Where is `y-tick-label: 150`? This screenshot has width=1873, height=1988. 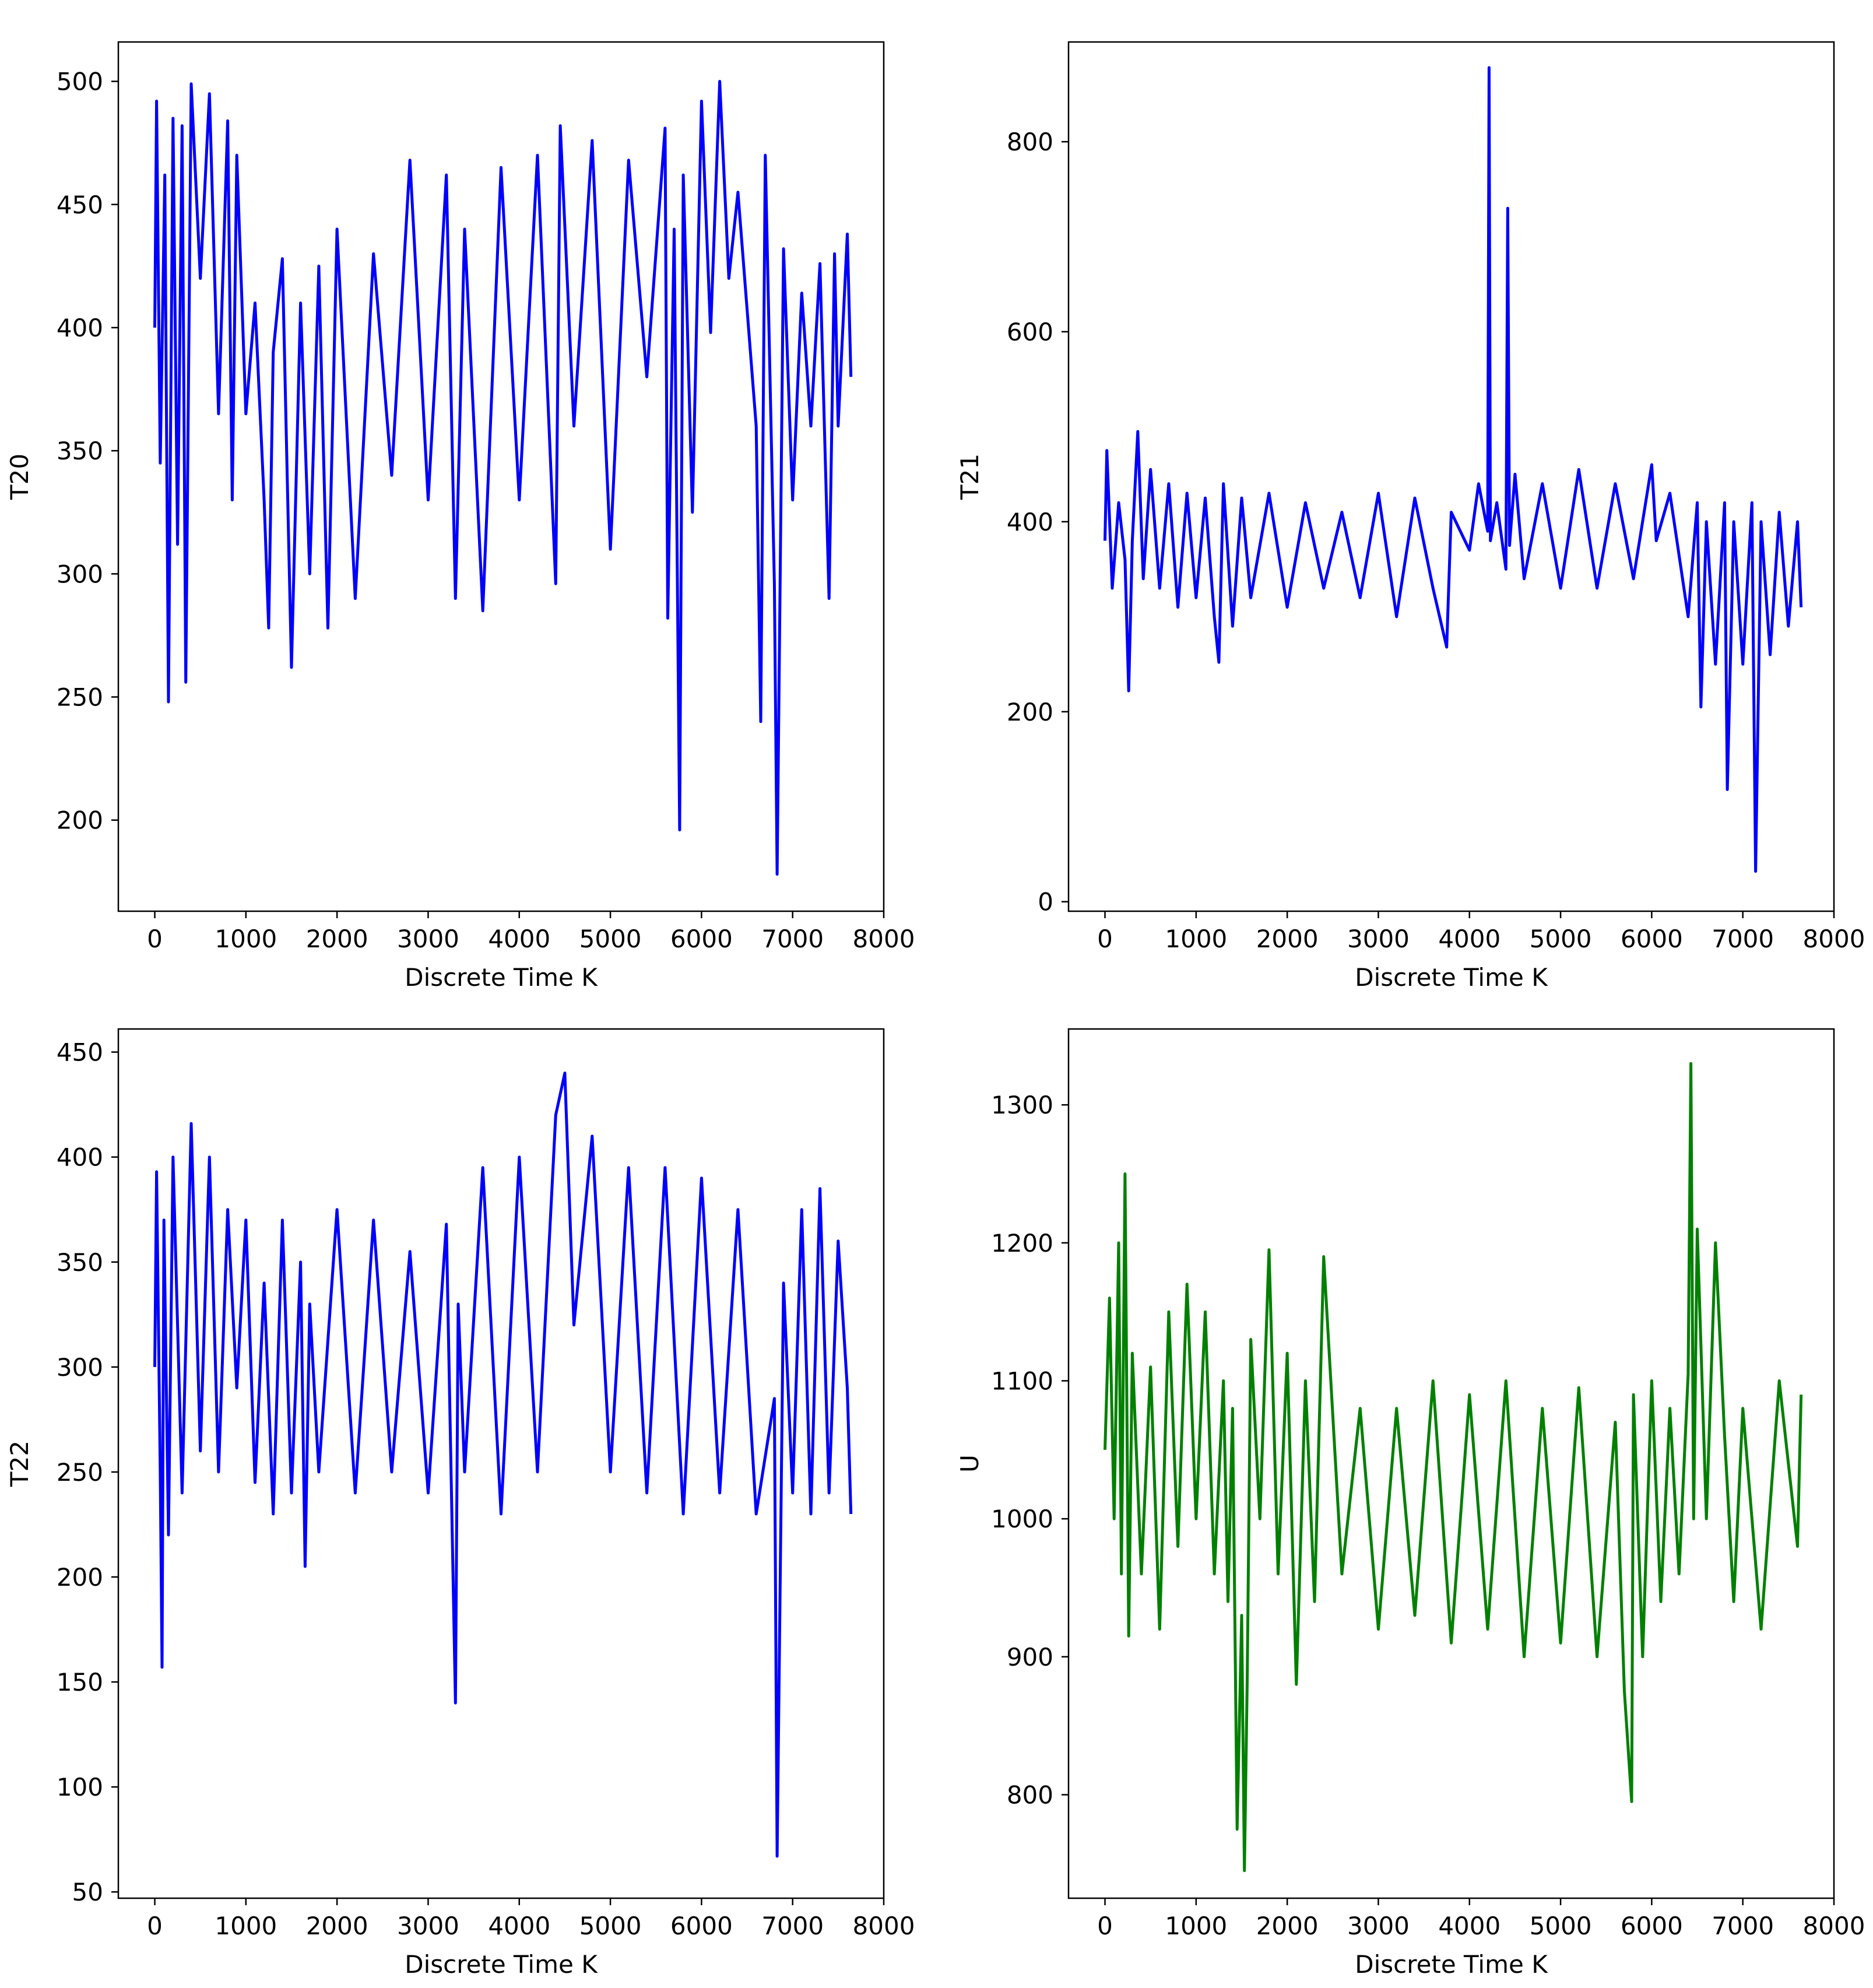 y-tick-label: 150 is located at coordinates (80, 1682).